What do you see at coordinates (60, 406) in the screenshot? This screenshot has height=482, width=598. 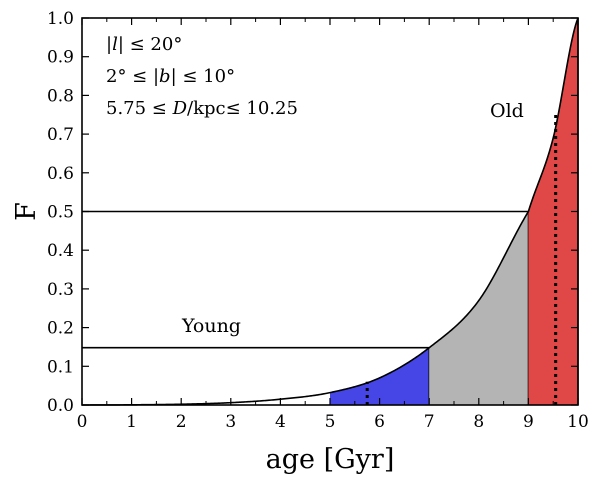 I see `y-tick-label: 0.0` at bounding box center [60, 406].